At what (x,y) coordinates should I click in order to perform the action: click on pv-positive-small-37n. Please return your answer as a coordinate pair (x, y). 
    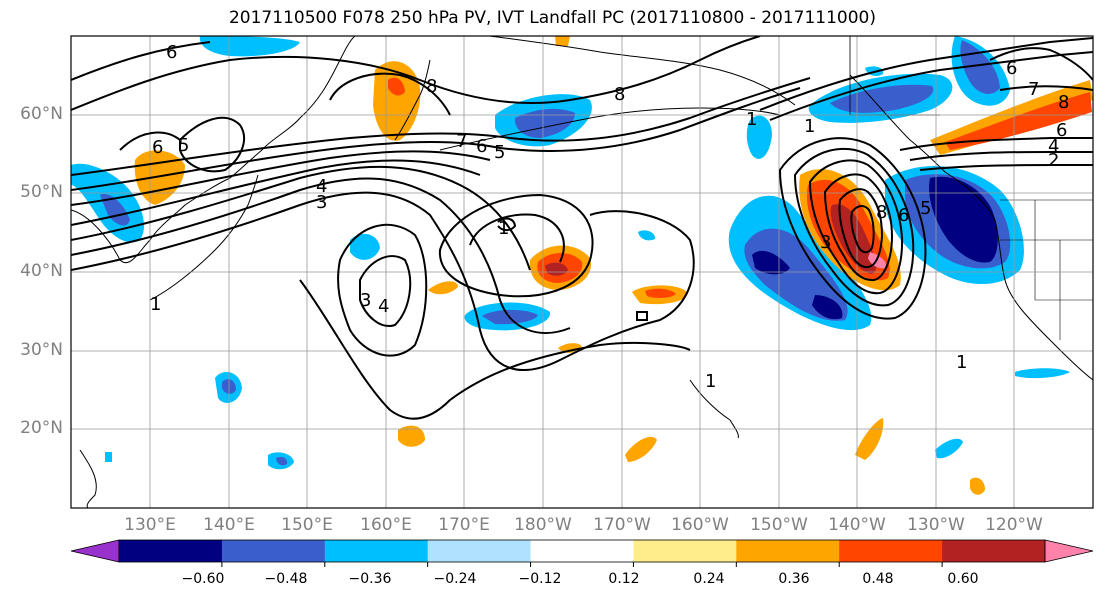
    Looking at the image, I should click on (443, 288).